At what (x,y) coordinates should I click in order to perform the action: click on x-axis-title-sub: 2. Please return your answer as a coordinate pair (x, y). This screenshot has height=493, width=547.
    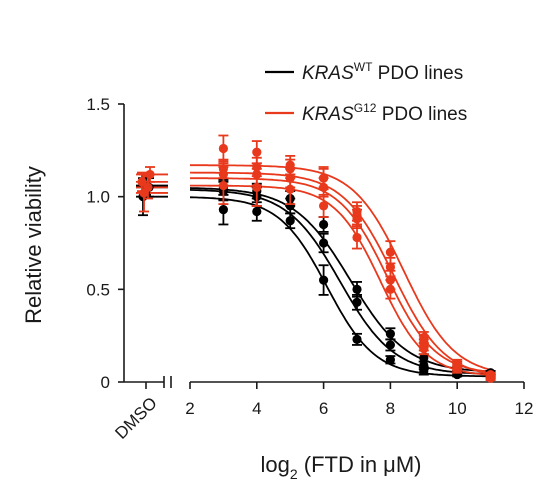
    Looking at the image, I should click on (294, 474).